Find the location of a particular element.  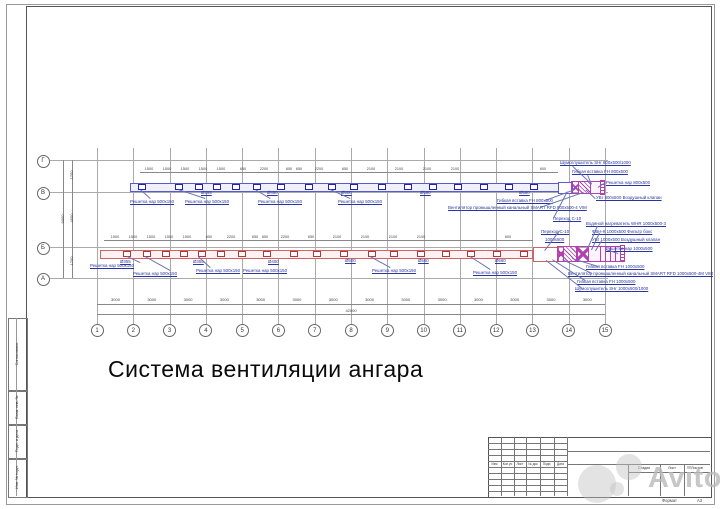

row-dimension-line is located at coordinates (72, 219).